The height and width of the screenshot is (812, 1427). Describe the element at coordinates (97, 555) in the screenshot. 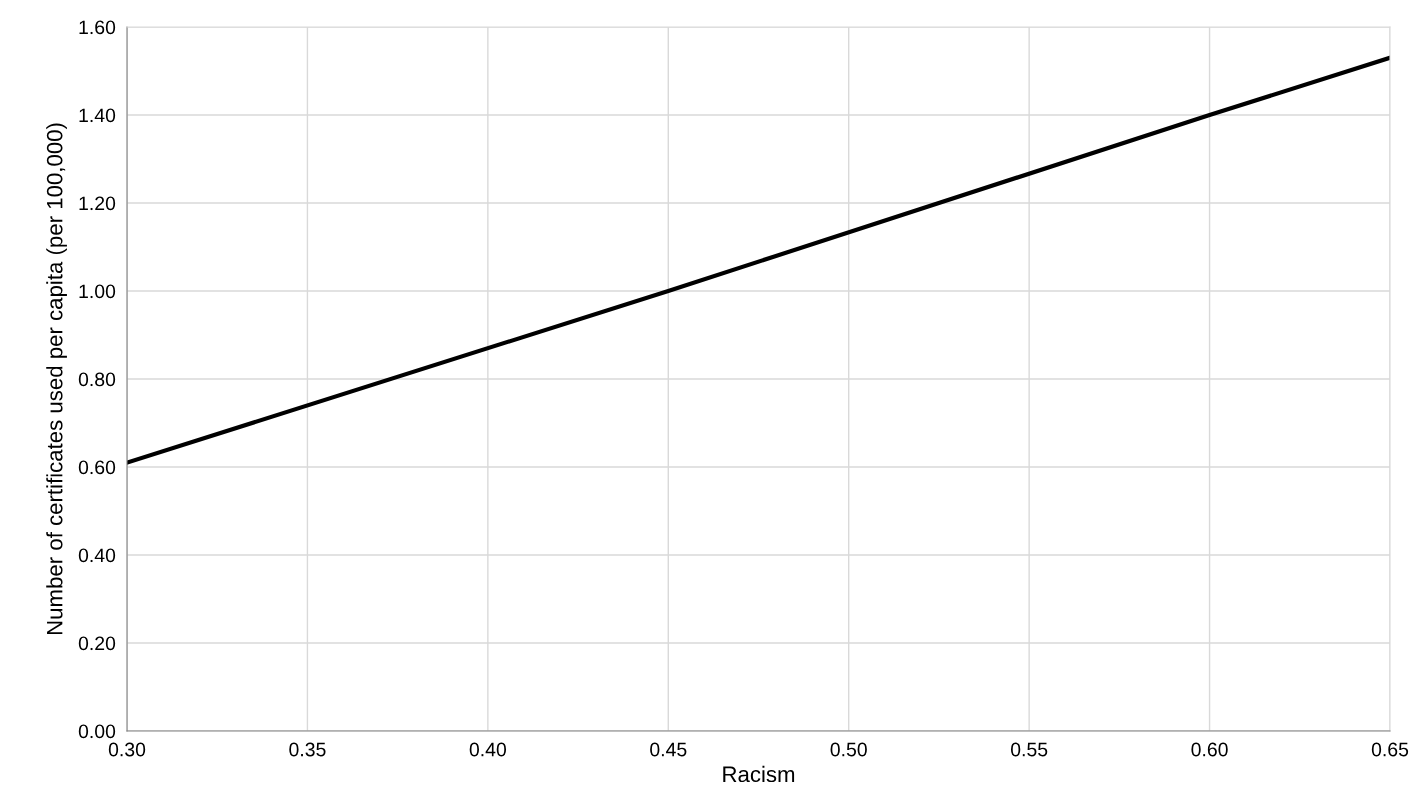

I see `y-tick-label: 0.40` at that location.